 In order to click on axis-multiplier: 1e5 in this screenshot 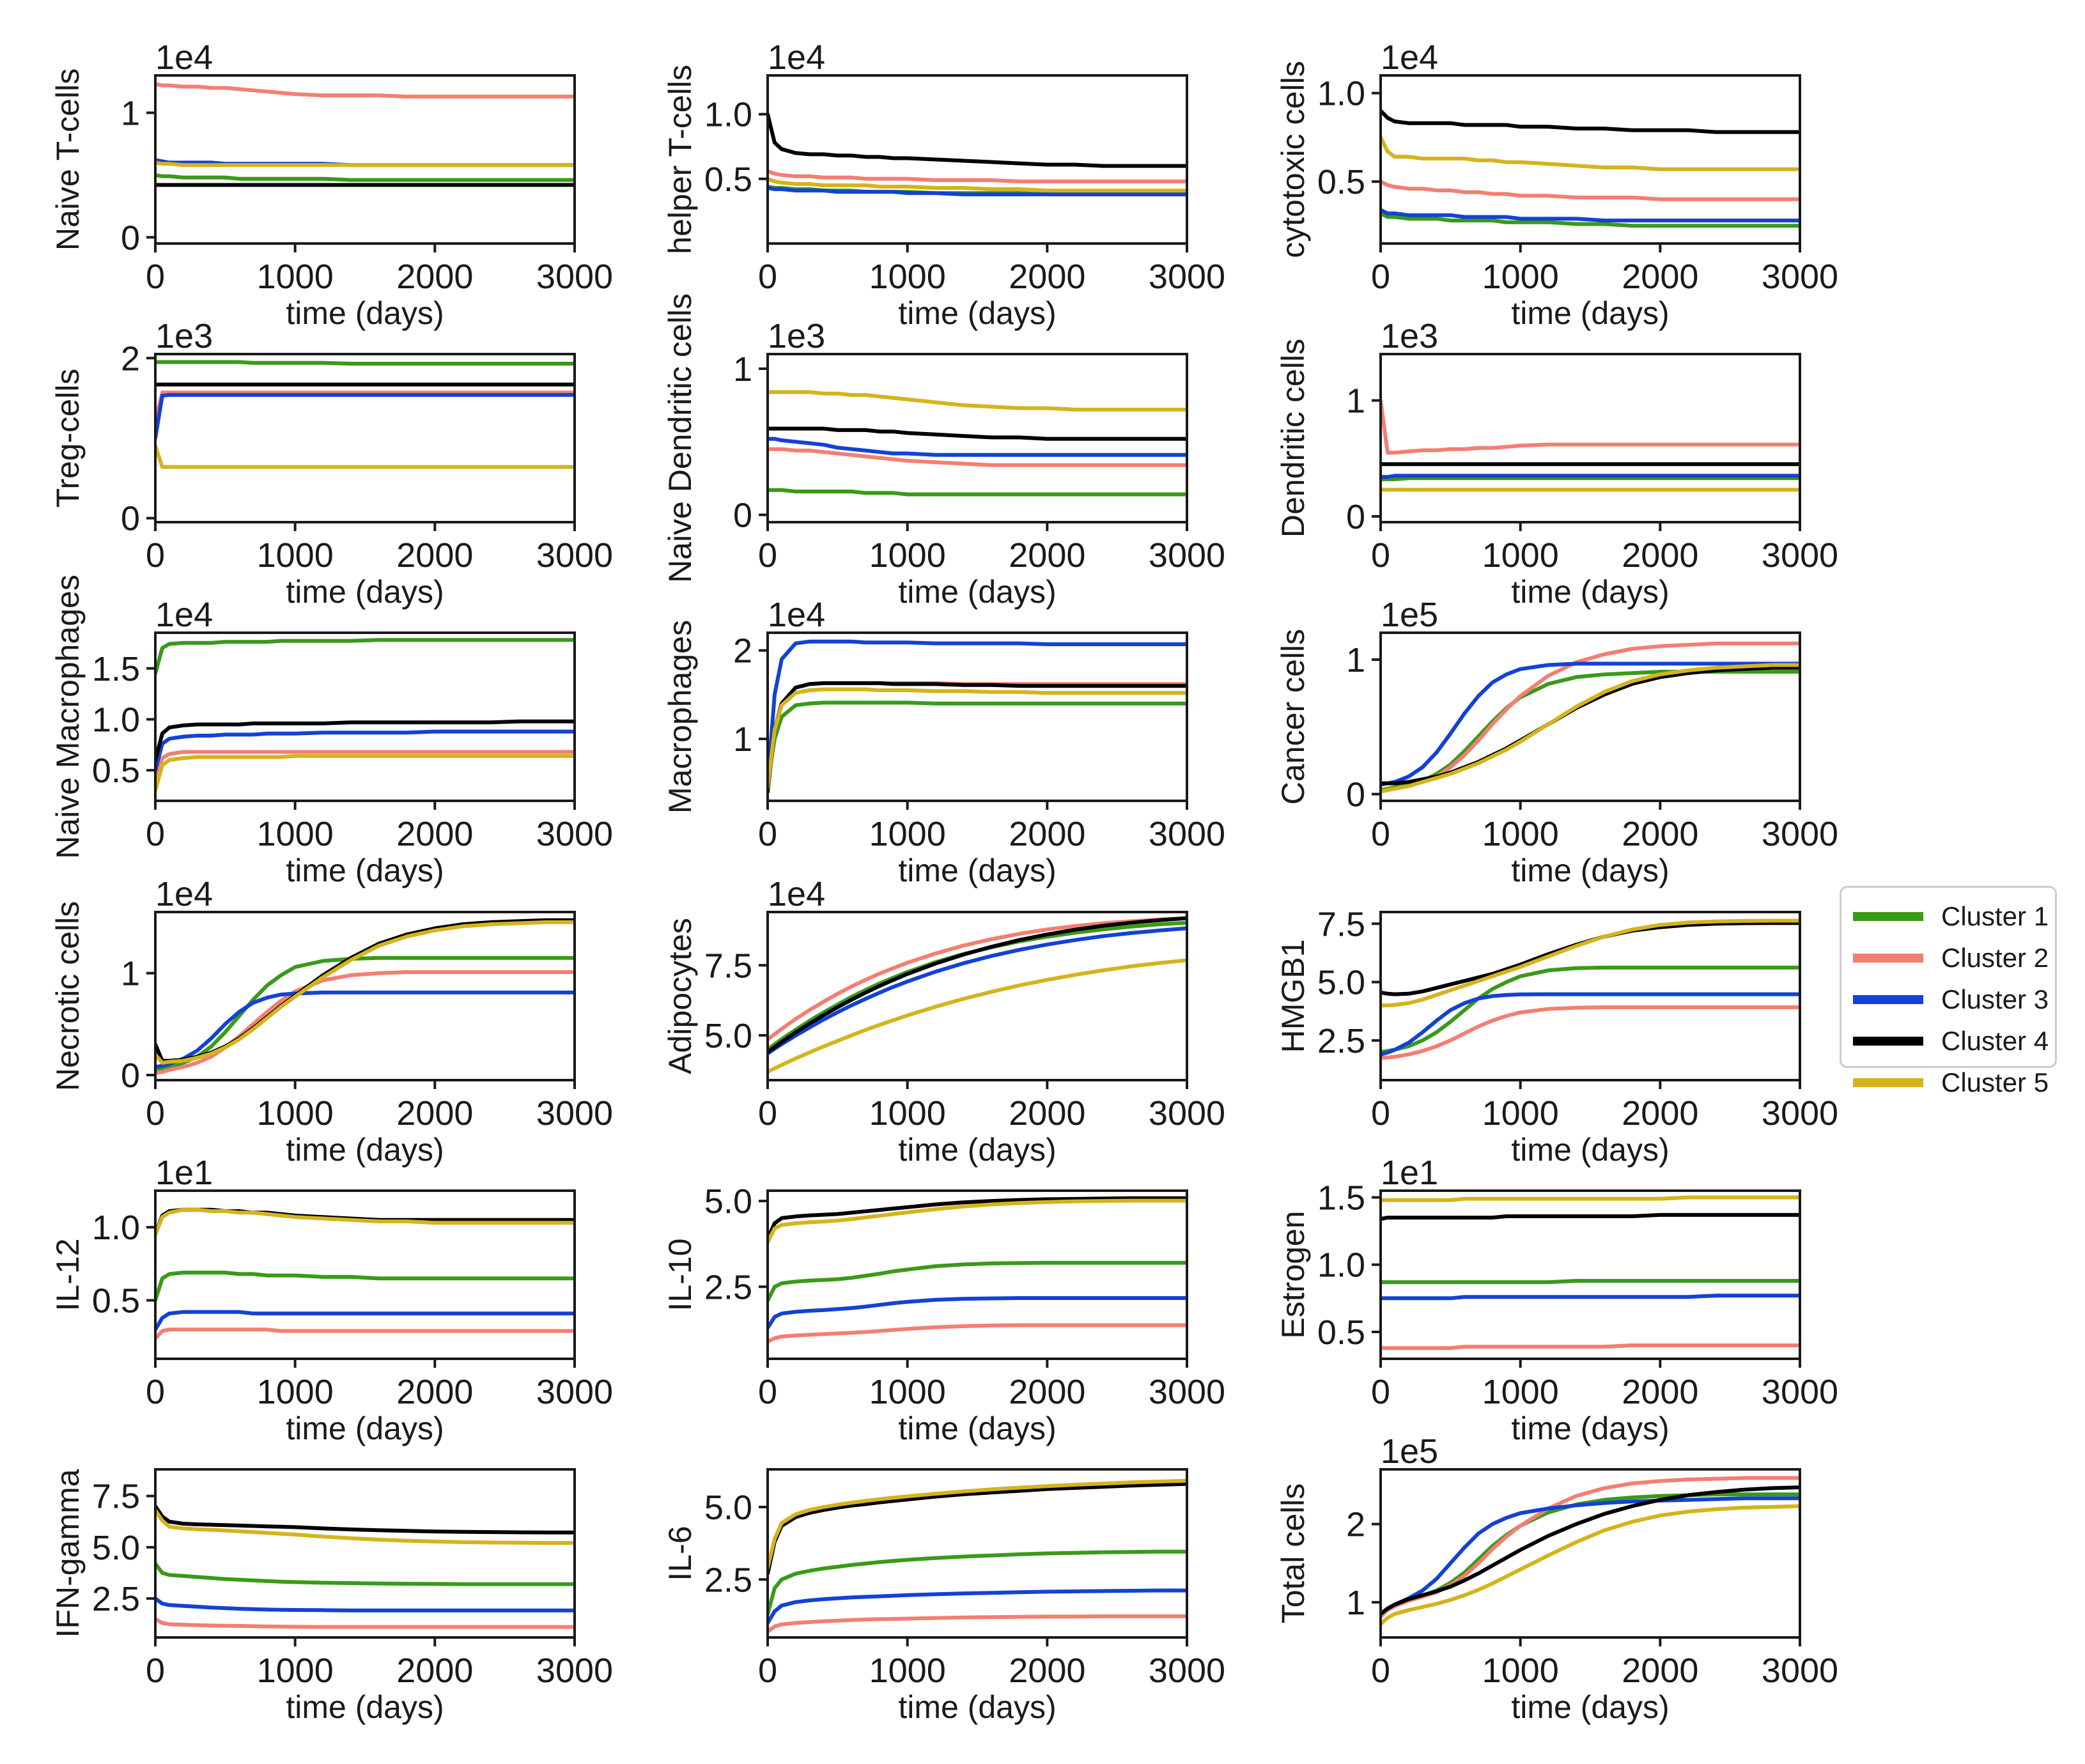, I will do `click(1409, 615)`.